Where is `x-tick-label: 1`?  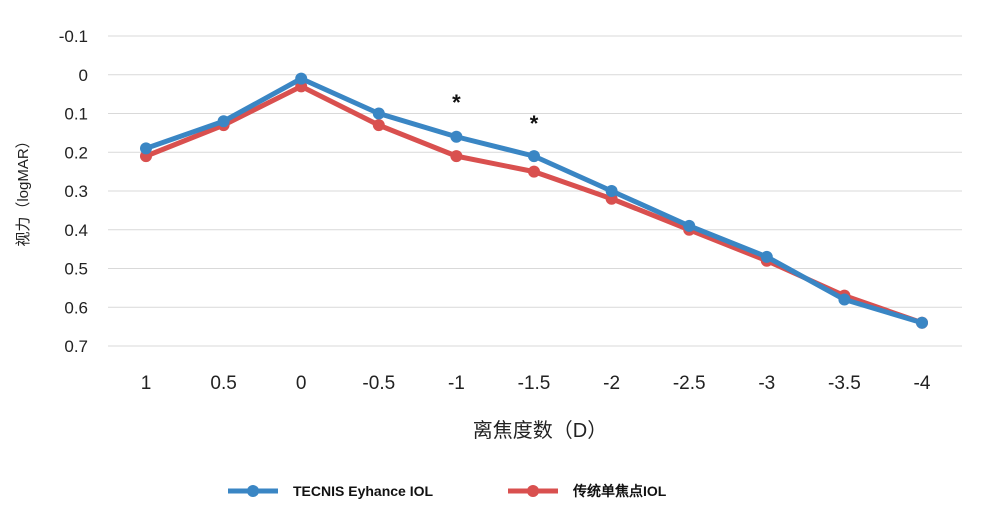
x-tick-label: 1 is located at coordinates (146, 383).